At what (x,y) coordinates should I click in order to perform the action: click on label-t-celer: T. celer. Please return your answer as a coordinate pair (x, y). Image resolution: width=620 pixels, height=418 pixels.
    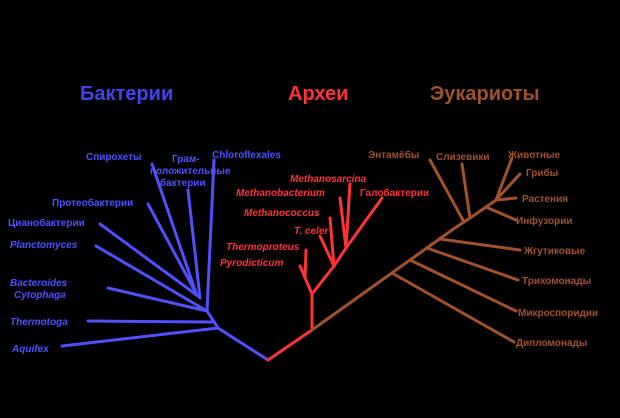
    Looking at the image, I should click on (311, 231).